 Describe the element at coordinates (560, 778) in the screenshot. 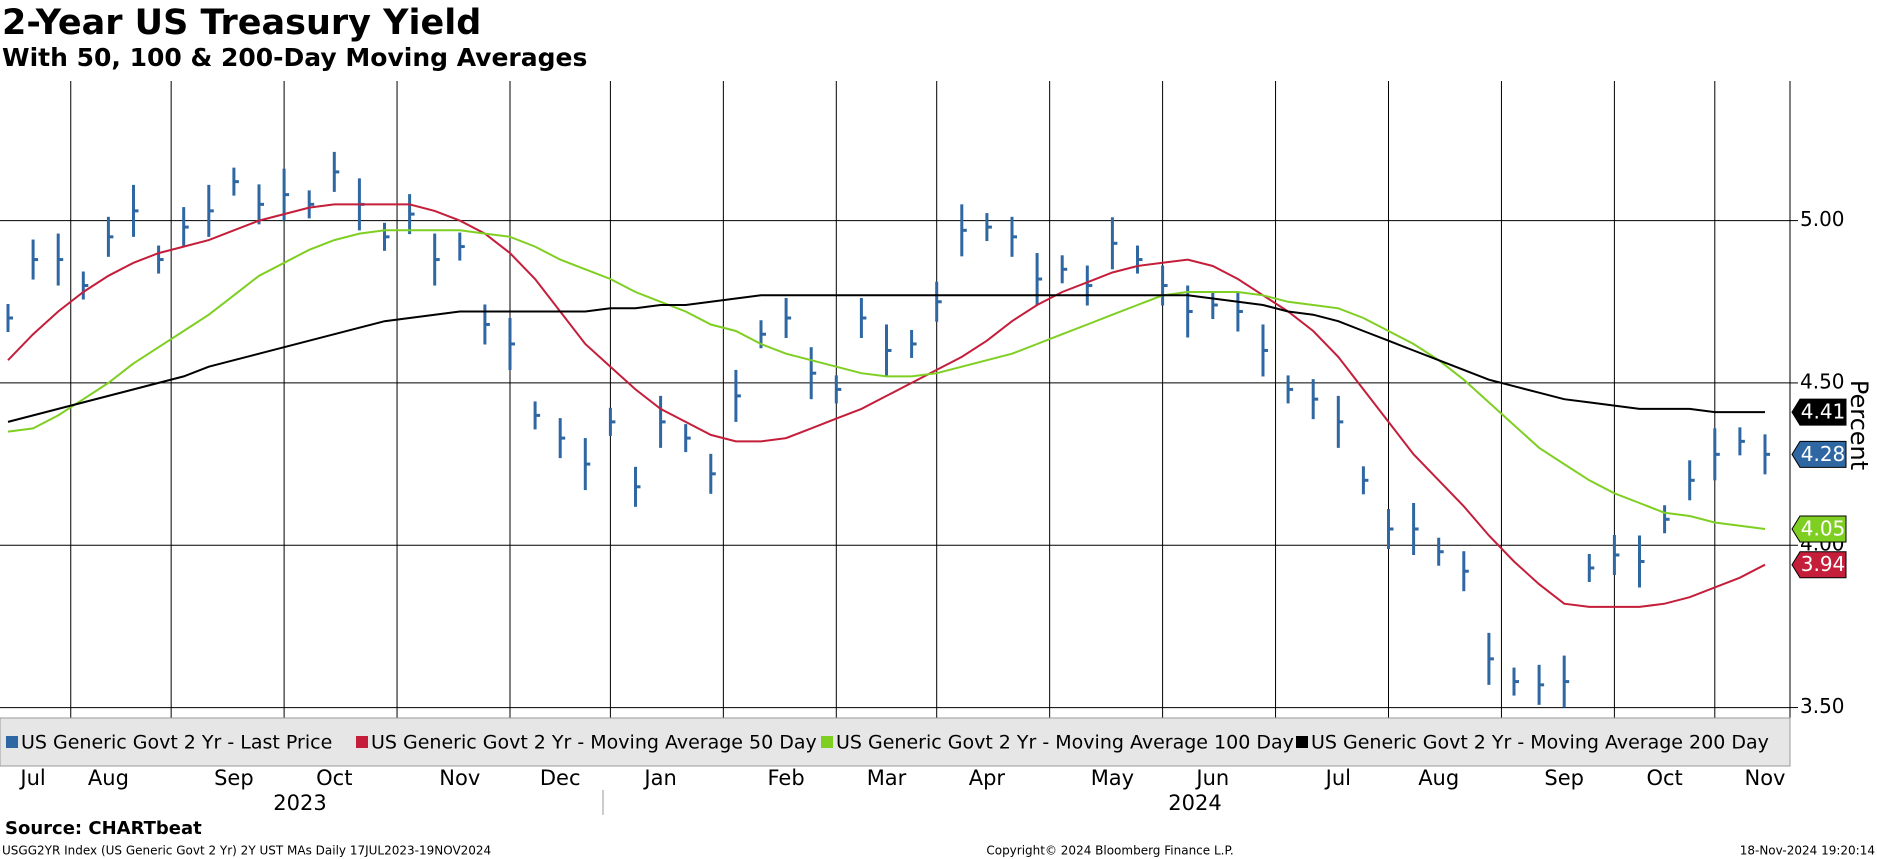

I see `x-tick-label: Dec` at that location.